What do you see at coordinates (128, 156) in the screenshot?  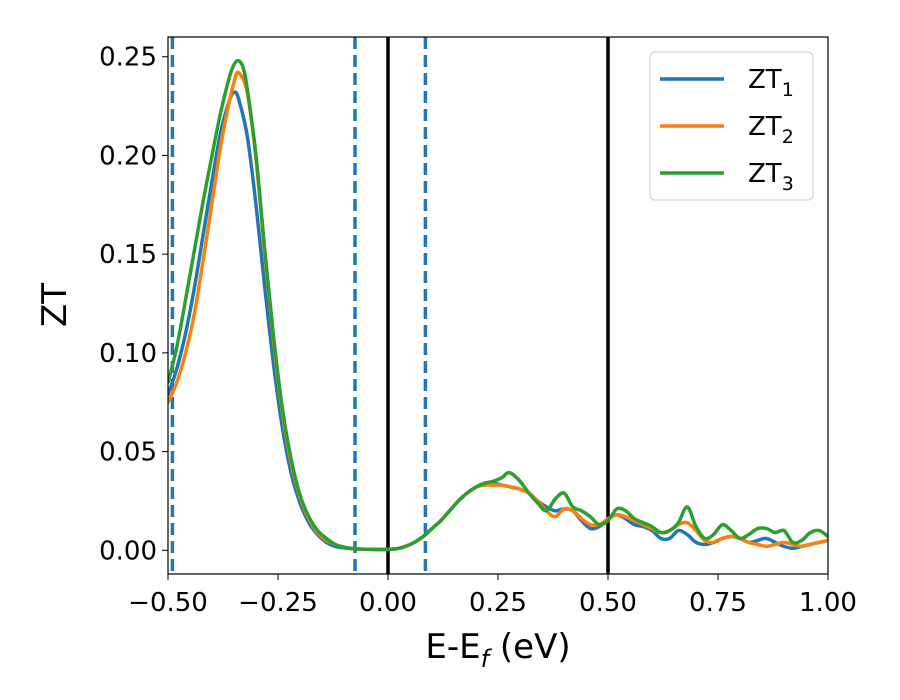 I see `y-tick-label-4: 0.20` at bounding box center [128, 156].